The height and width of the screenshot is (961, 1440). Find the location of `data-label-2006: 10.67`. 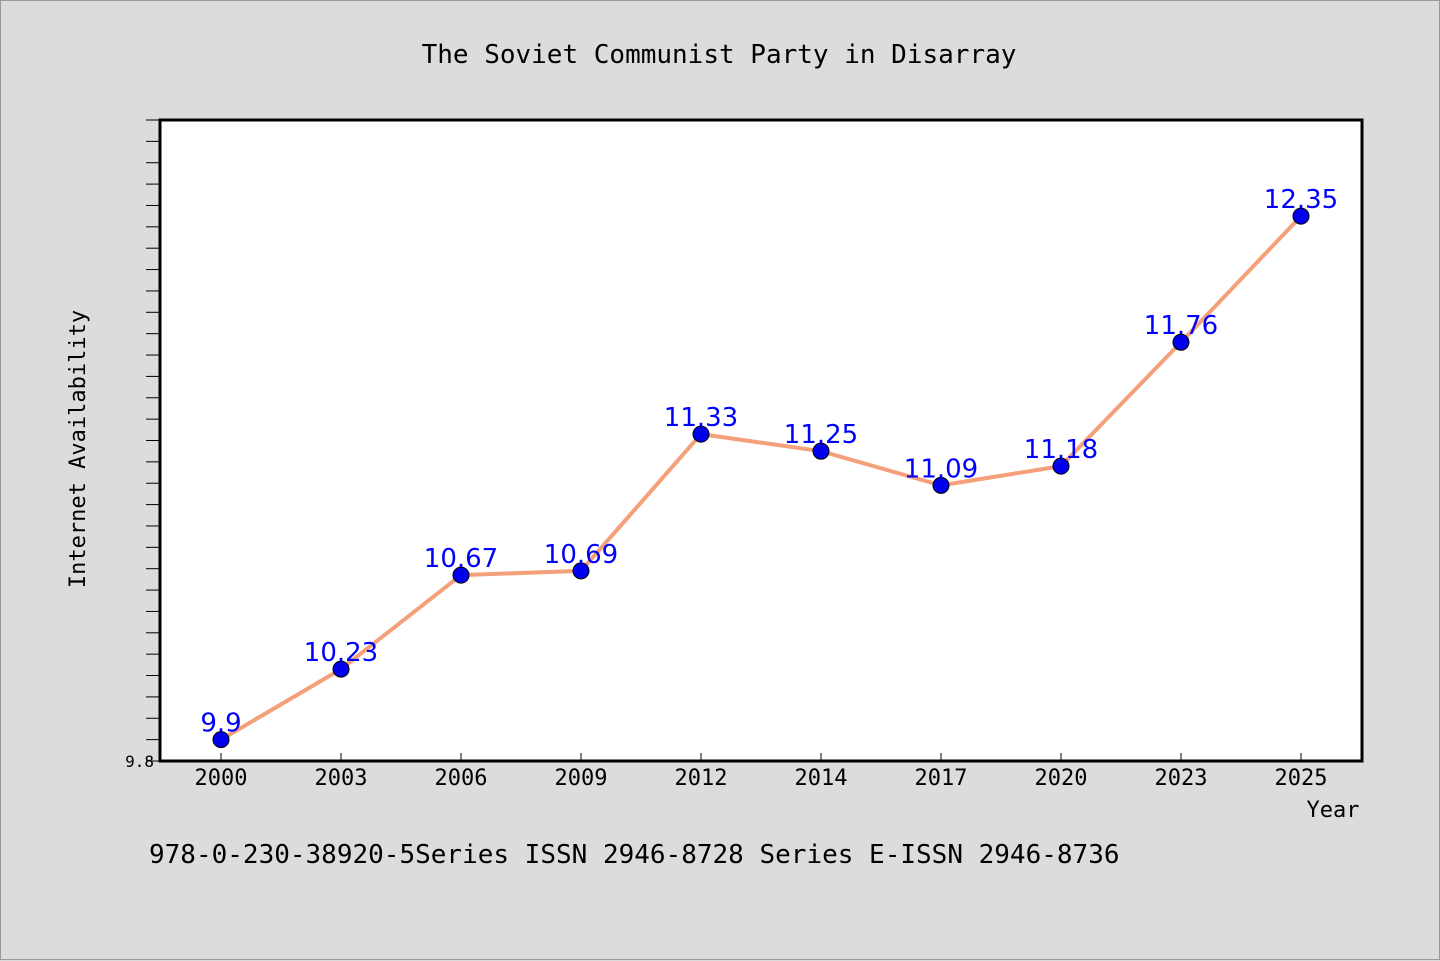

data-label-2006: 10.67 is located at coordinates (461, 559).